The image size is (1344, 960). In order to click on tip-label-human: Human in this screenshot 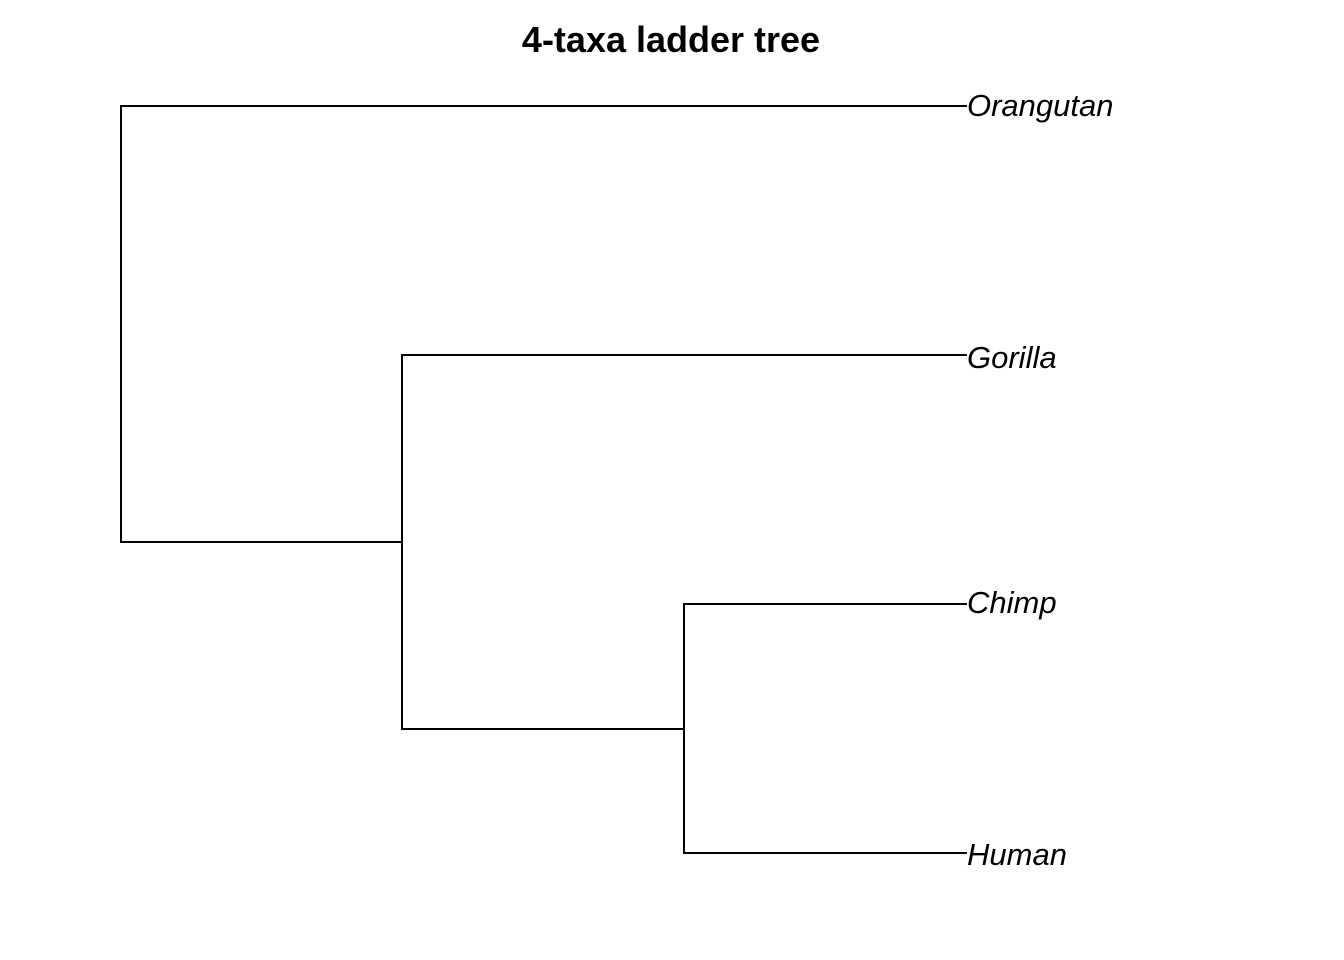, I will do `click(1017, 854)`.